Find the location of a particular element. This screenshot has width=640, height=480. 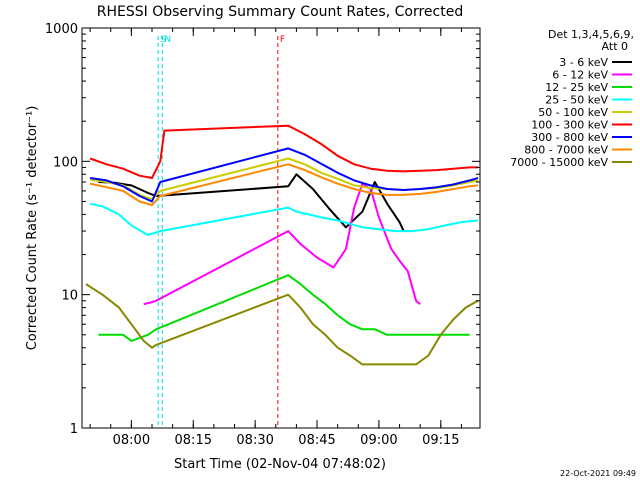

x-tick-label: 08:30 is located at coordinates (254, 440).